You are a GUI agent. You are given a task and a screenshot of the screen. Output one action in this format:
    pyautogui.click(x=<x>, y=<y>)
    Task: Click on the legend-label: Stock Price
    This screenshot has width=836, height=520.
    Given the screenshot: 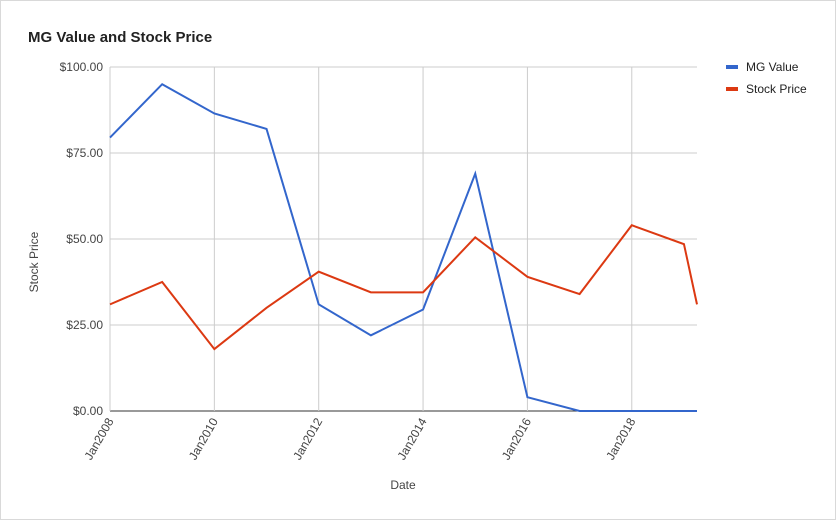 What is the action you would take?
    pyautogui.click(x=776, y=89)
    